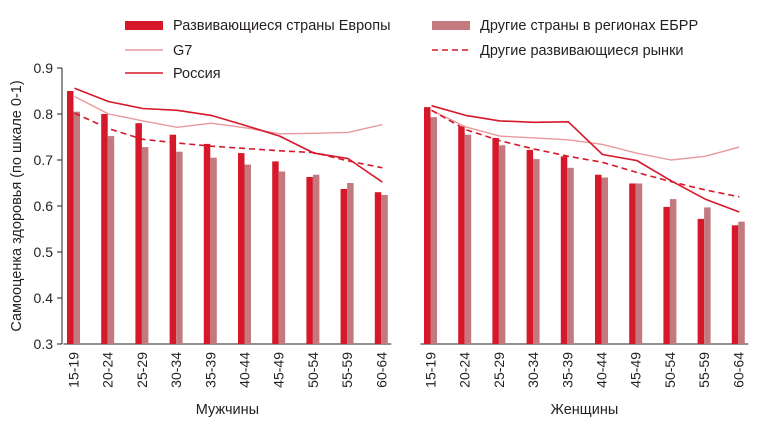  I want to click on legend-item-other_emerging: Другие развивающиеся рынки, so click(558, 51).